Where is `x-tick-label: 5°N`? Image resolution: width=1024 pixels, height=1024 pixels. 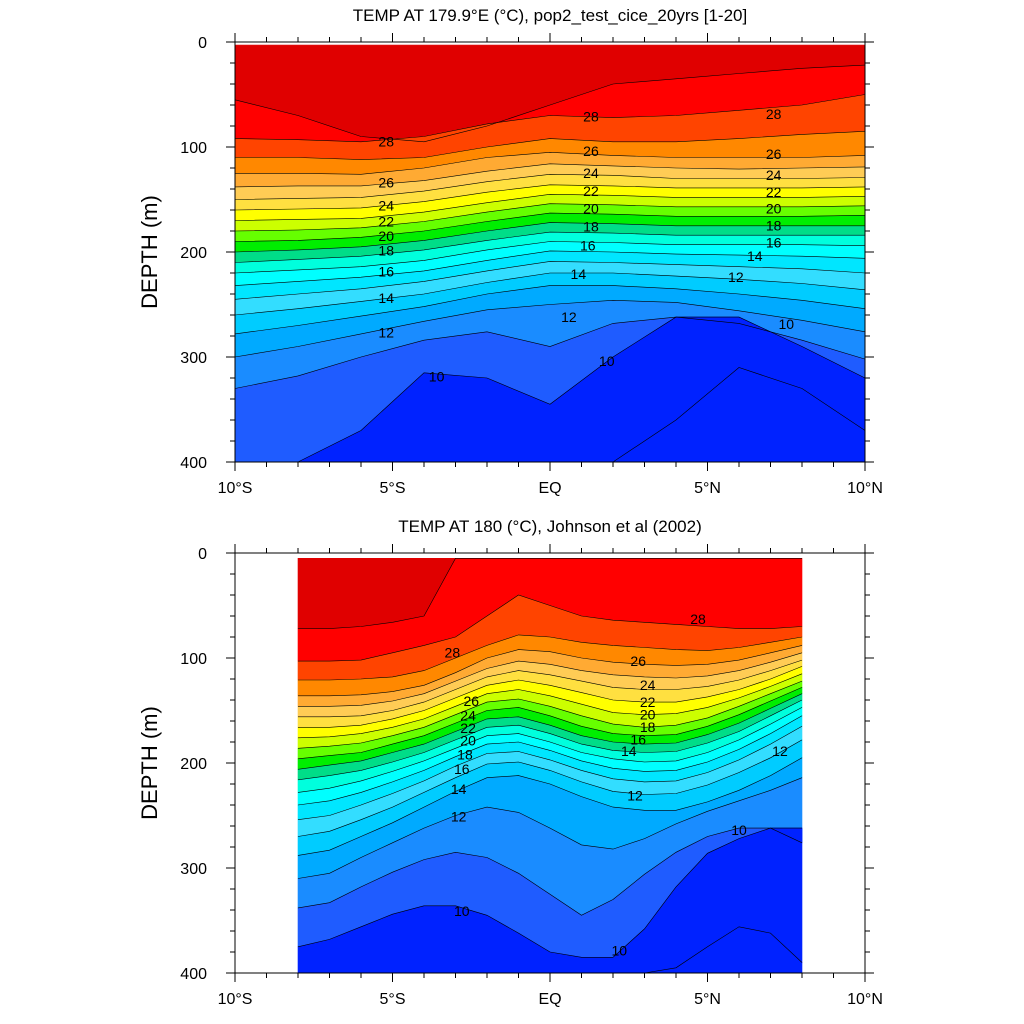
x-tick-label: 5°N is located at coordinates (707, 999).